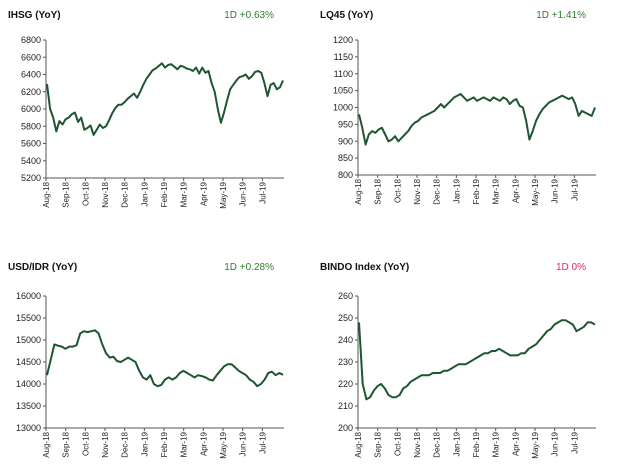 The height and width of the screenshot is (473, 624). Describe the element at coordinates (31, 161) in the screenshot. I see `y-tick-label: 5400` at that location.